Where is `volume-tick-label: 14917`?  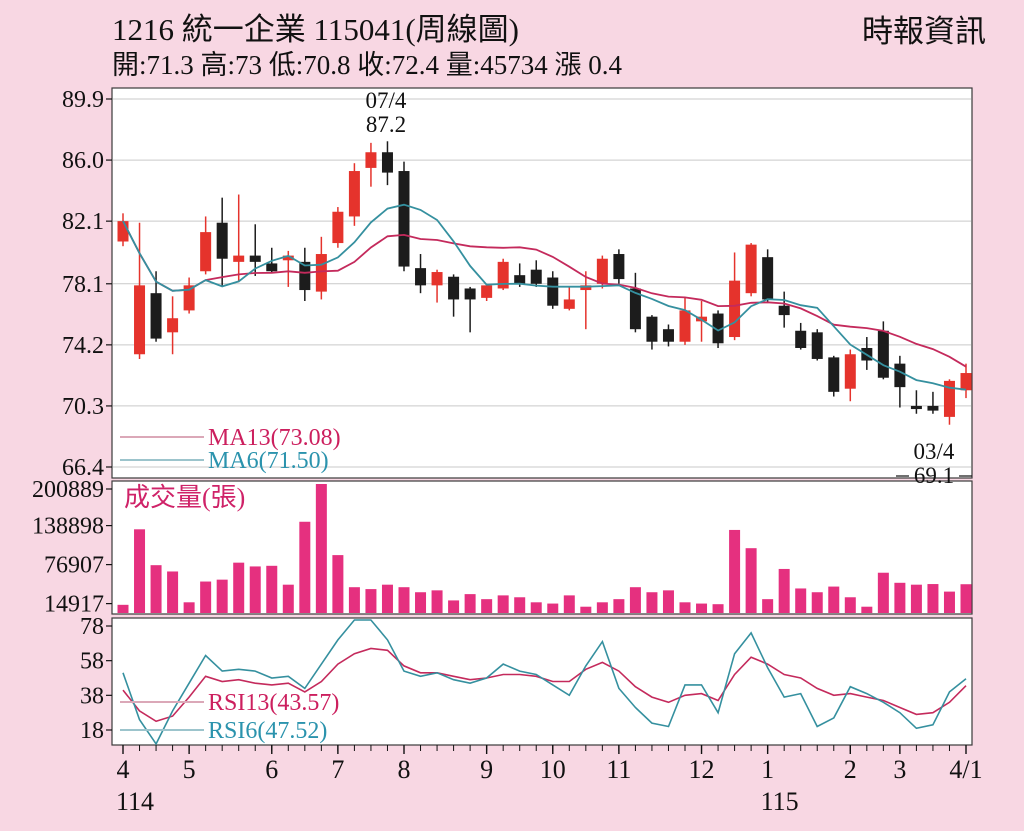
volume-tick-label: 14917 is located at coordinates (74, 605).